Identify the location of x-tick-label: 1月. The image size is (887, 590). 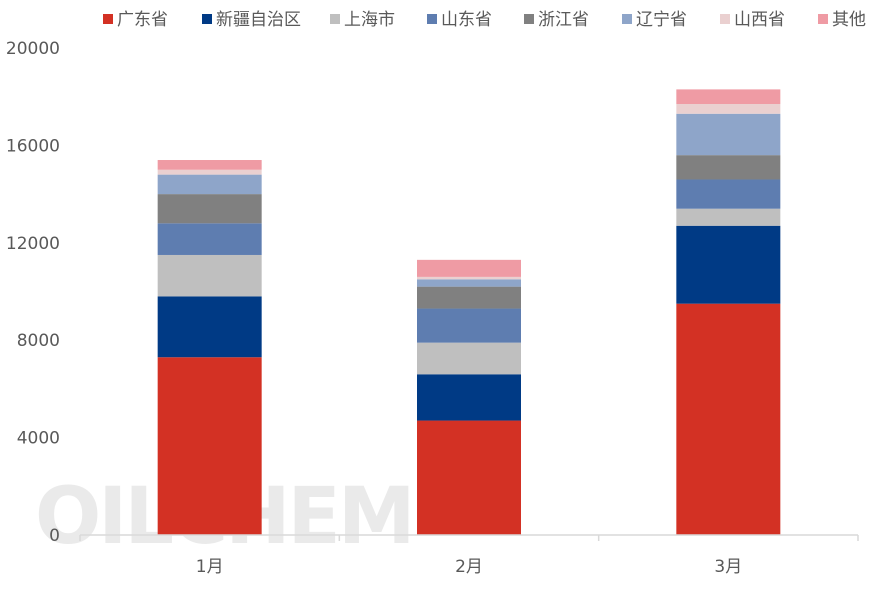
(210, 567).